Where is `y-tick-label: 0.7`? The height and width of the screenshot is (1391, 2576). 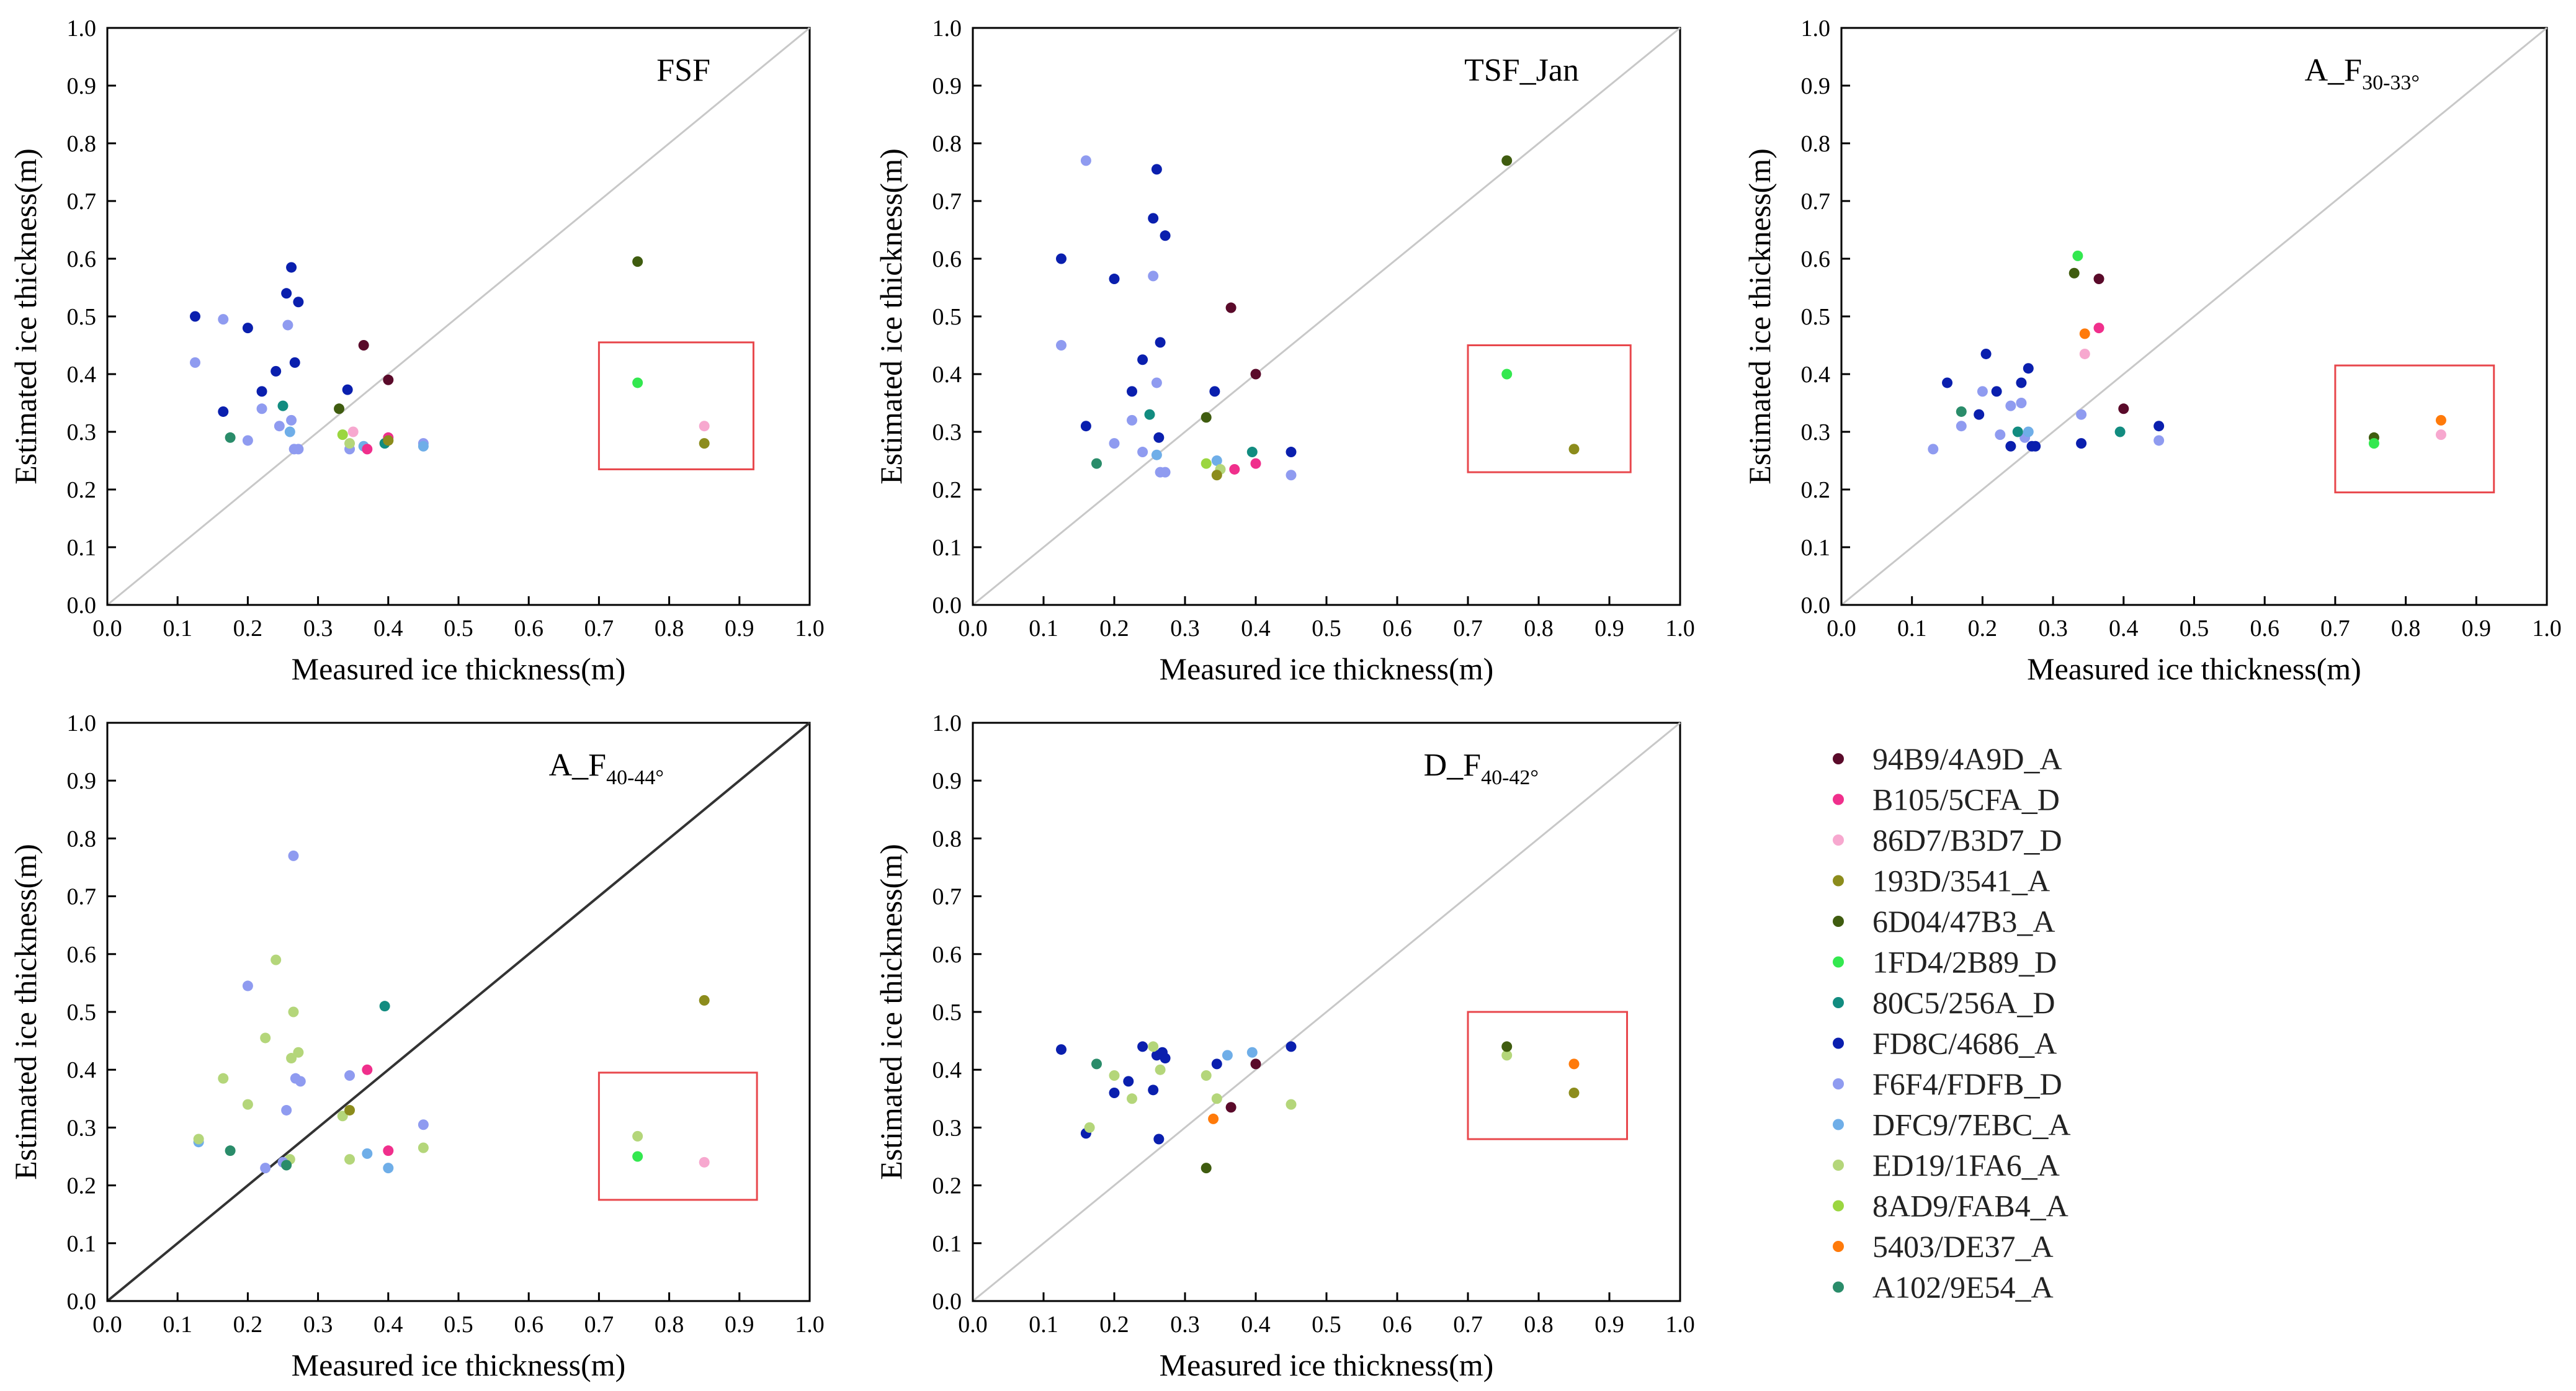
y-tick-label: 0.7 is located at coordinates (82, 897).